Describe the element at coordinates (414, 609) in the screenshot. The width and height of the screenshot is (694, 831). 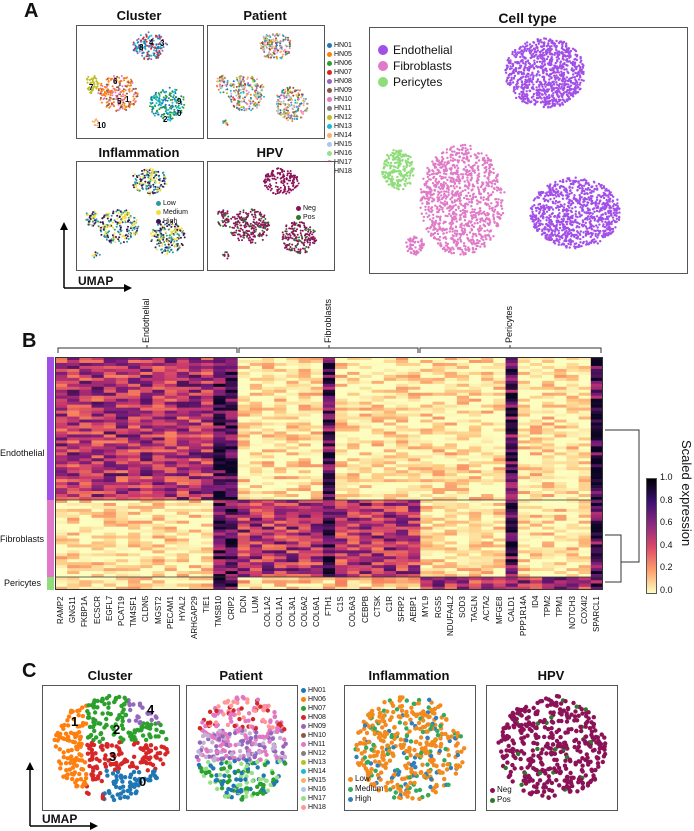
I see `gene-label: AEBP1` at that location.